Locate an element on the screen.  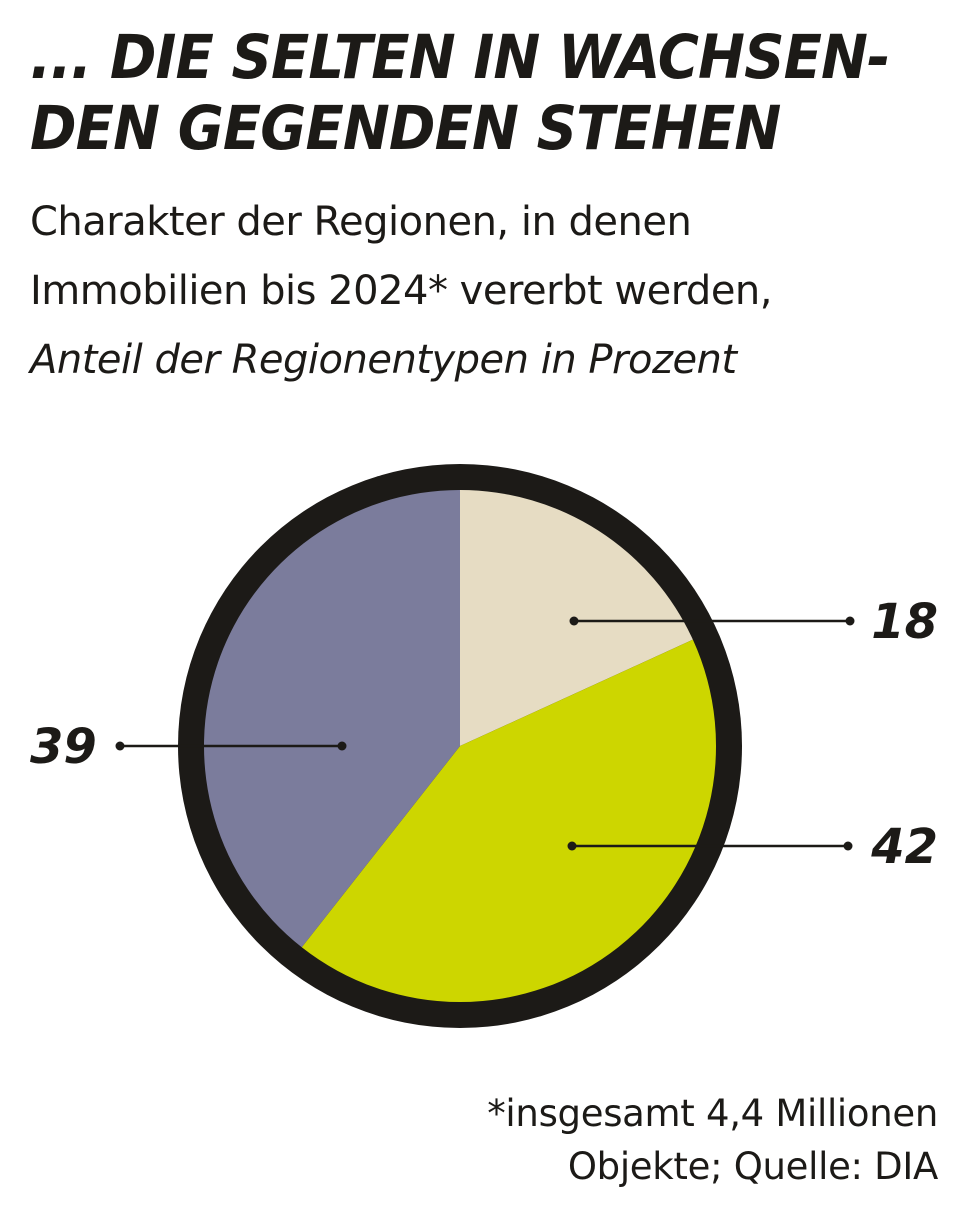
leader-dot-39-inner is located at coordinates (342, 746).